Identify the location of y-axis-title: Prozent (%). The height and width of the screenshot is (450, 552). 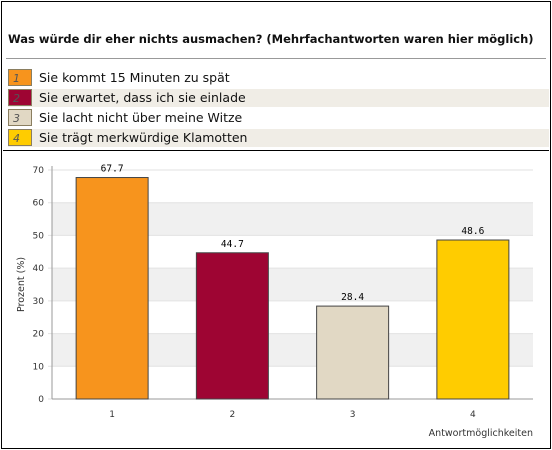
(21, 284).